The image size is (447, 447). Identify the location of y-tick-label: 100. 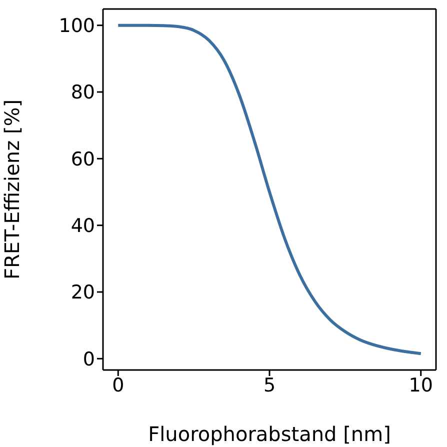
(76, 26).